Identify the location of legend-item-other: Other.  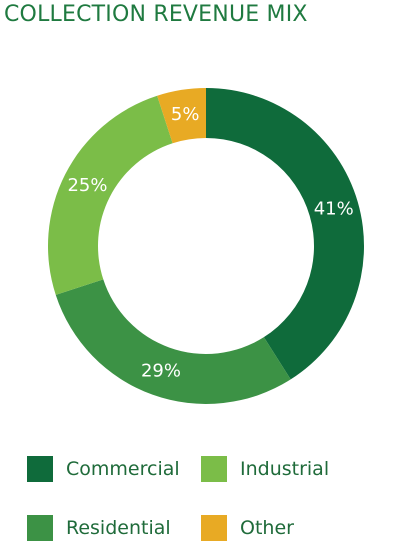
(247, 528).